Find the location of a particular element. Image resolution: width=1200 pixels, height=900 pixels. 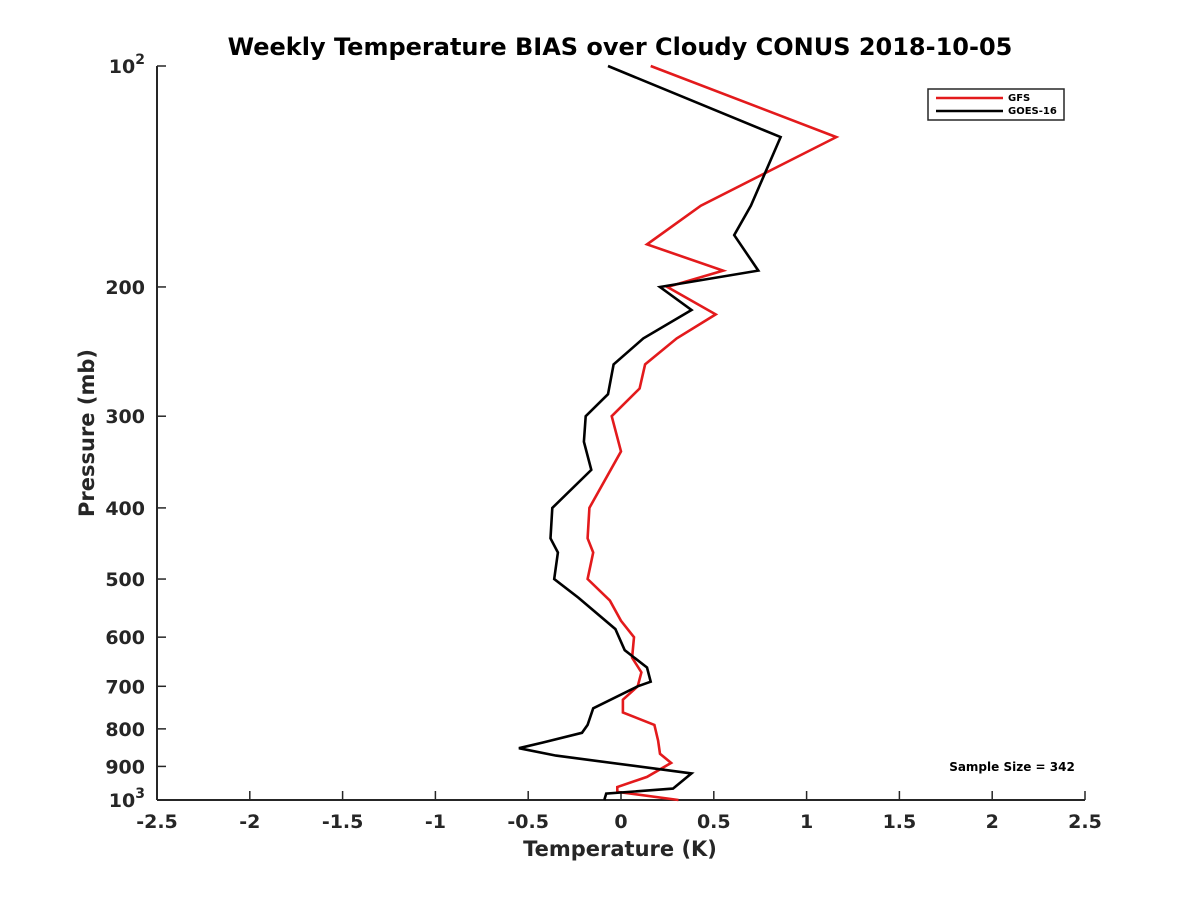

x-ticks: -2.5 -2 -1.5 -1 -0.5 0 0.5 1 1.5 2 2.5 is located at coordinates (619, 812).